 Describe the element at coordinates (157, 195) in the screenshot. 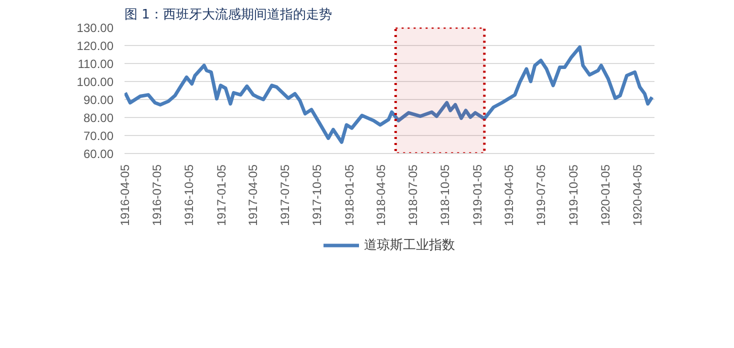

I see `x-tick-label: 1916-07-05` at that location.